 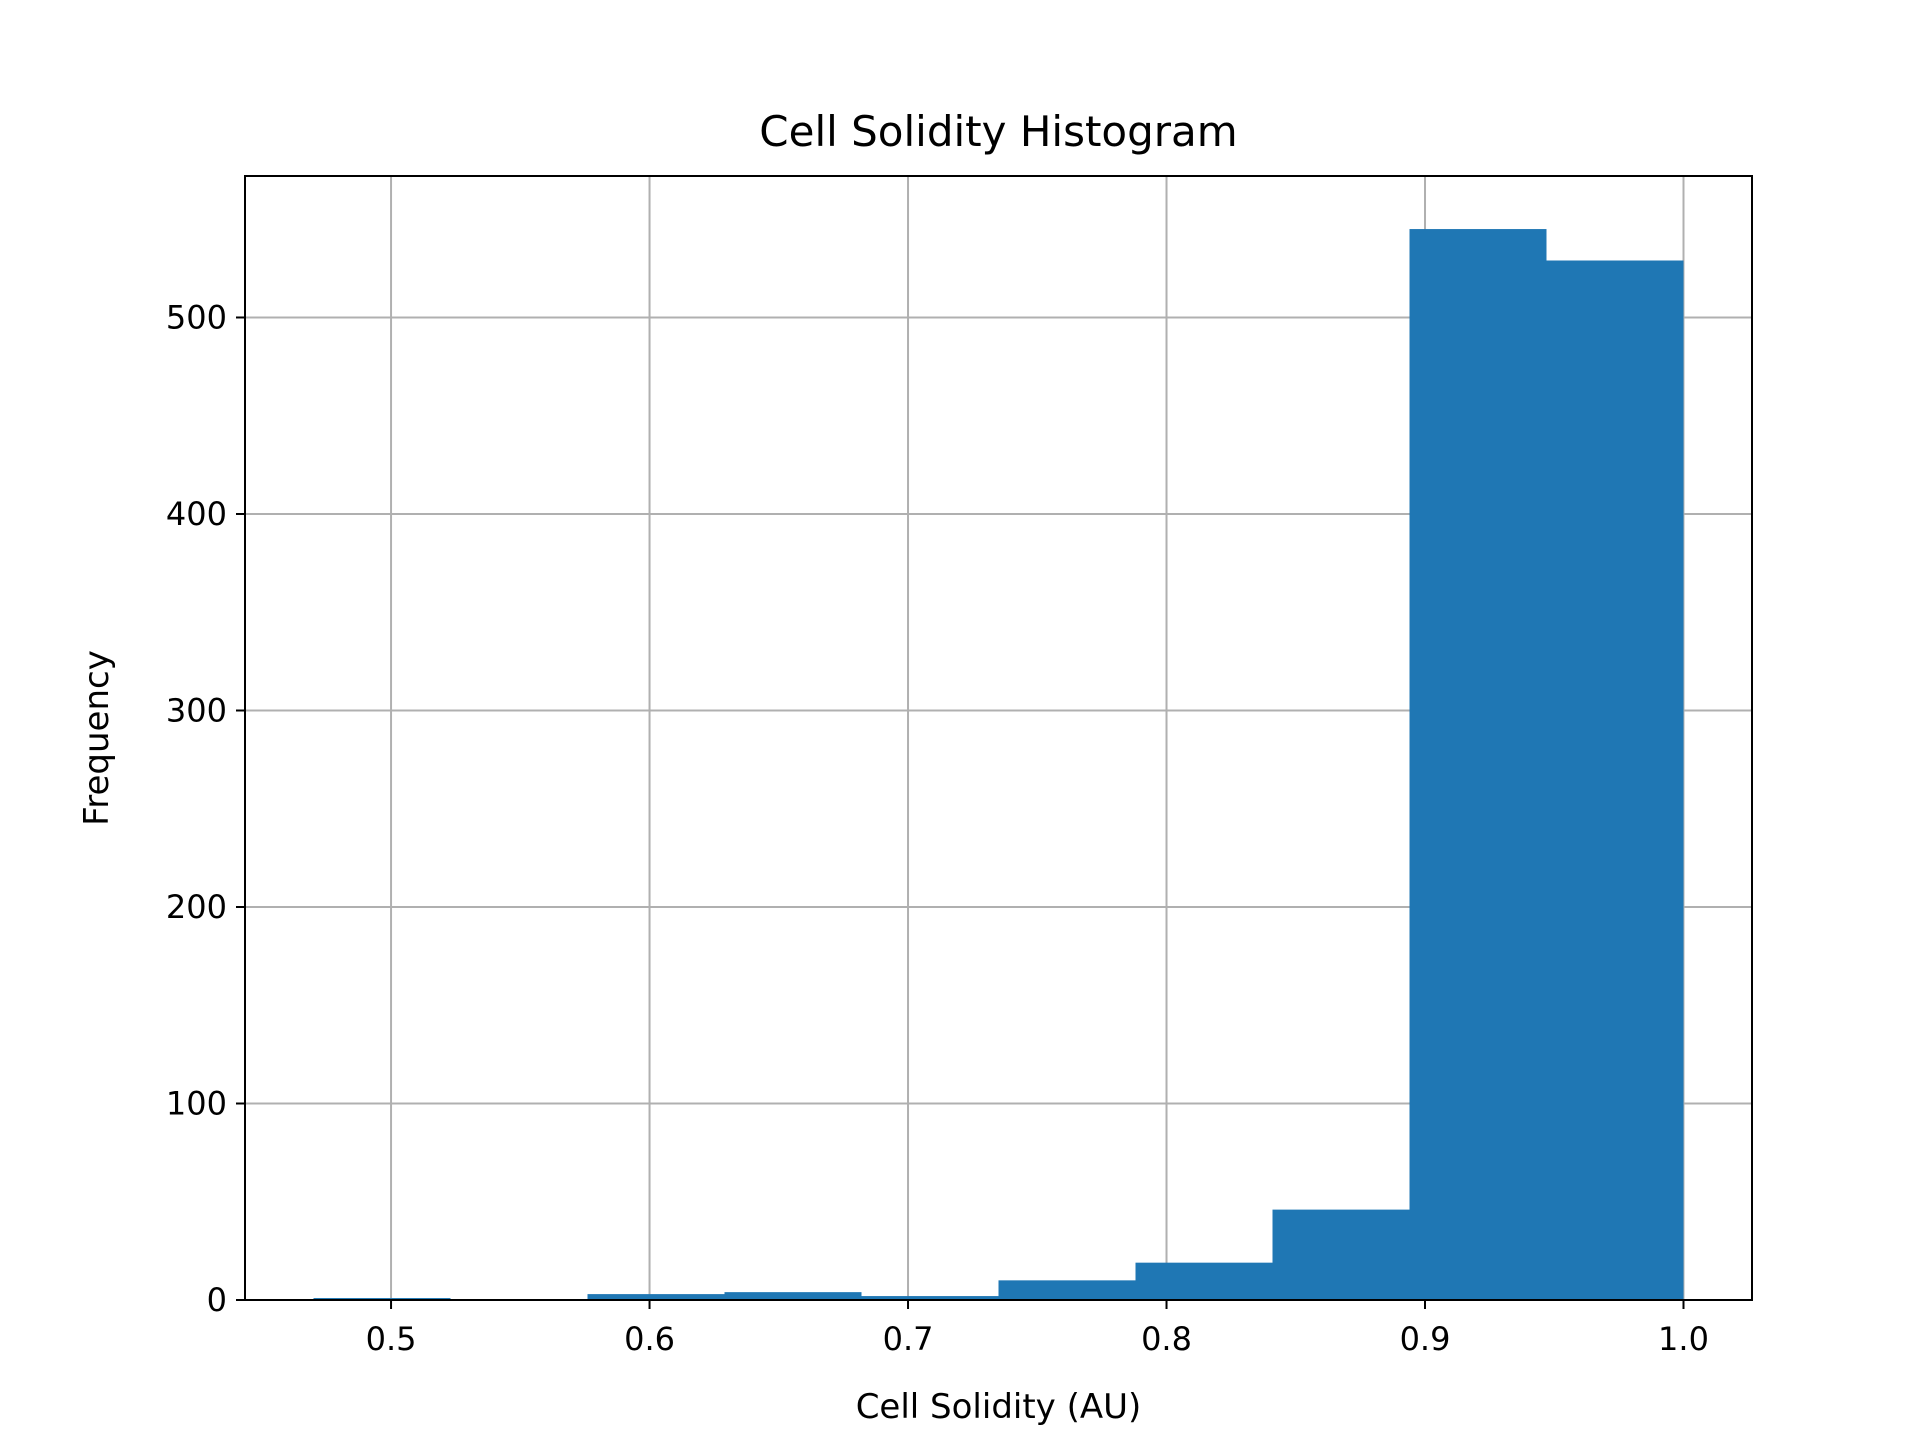 I want to click on y-tick-label: 200, so click(x=196, y=907).